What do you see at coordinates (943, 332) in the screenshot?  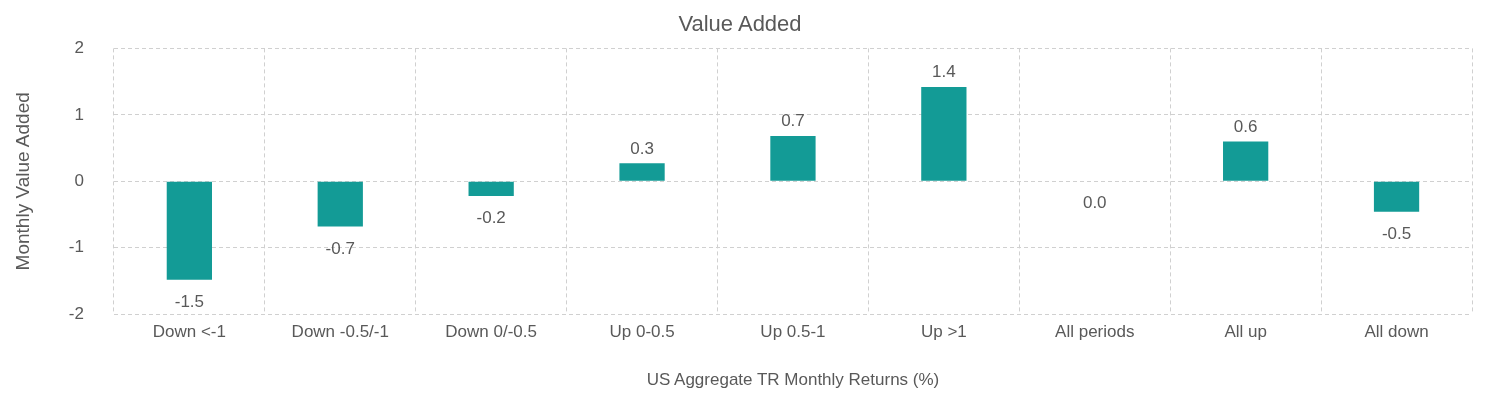 I see `x-tick-label: Up >1` at bounding box center [943, 332].